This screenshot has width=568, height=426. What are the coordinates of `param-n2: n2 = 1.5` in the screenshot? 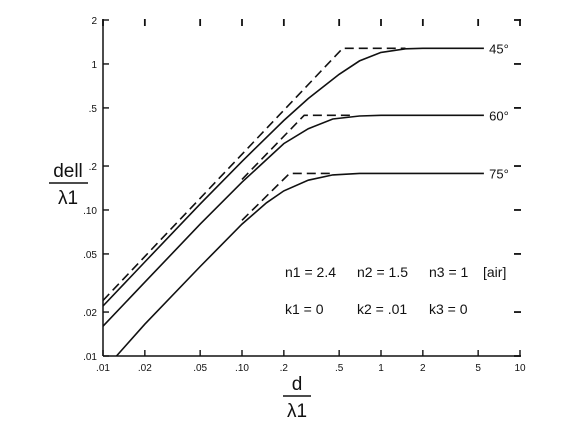 It's located at (382, 272).